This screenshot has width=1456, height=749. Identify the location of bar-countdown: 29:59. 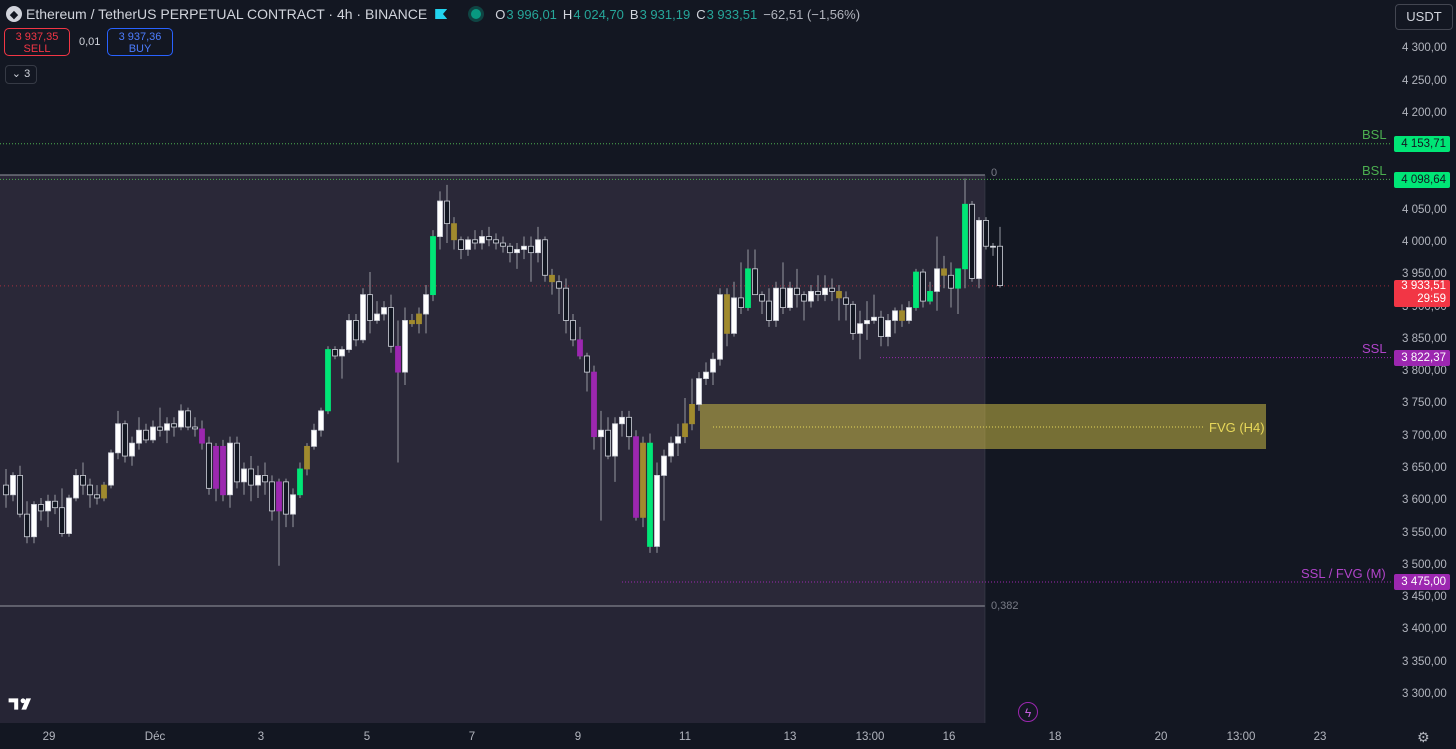
(1431, 299).